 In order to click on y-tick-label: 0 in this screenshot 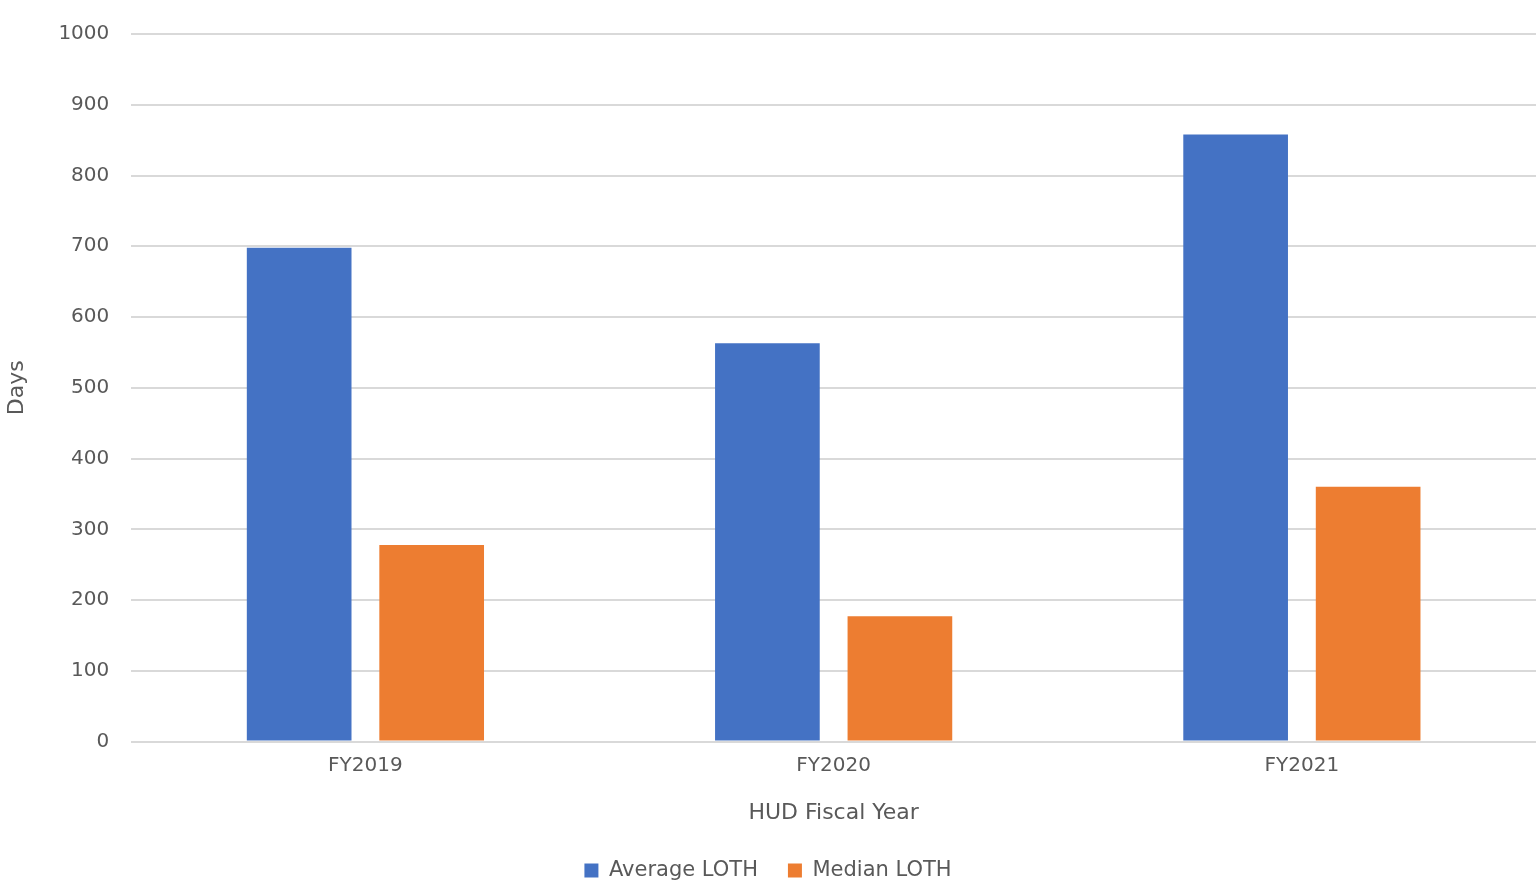, I will do `click(103, 739)`.